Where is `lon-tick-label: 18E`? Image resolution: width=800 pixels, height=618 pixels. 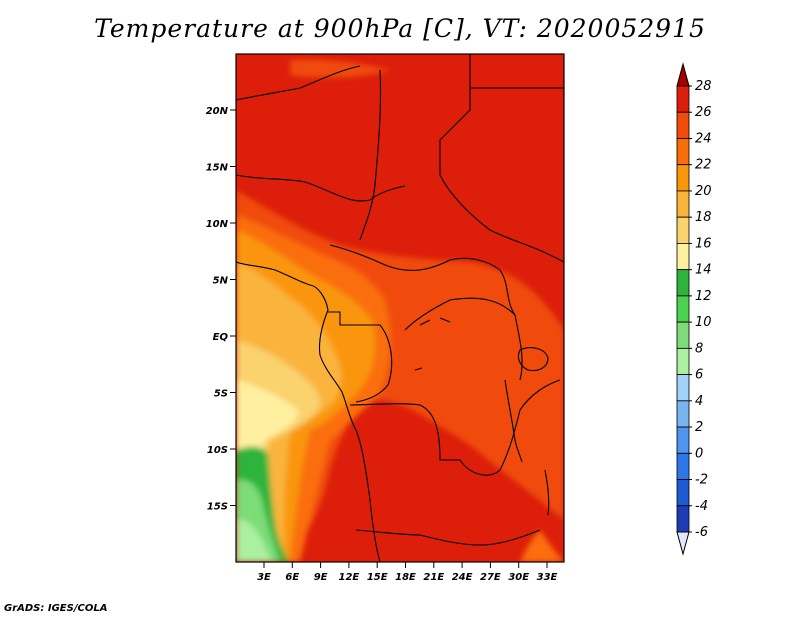 lon-tick-label: 18E is located at coordinates (405, 577).